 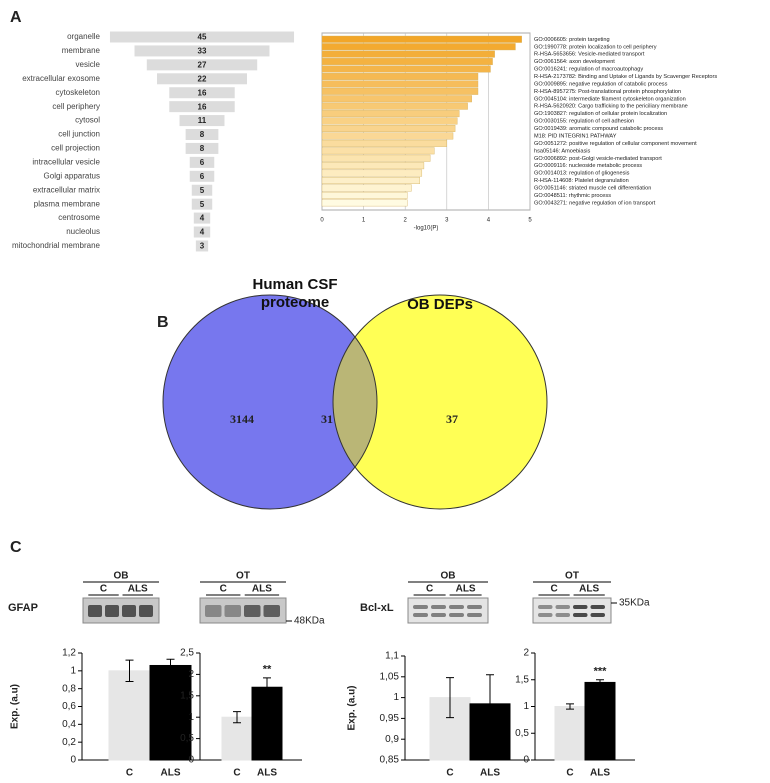 What do you see at coordinates (72, 175) in the screenshot?
I see `category-label: Golgi apparatus` at bounding box center [72, 175].